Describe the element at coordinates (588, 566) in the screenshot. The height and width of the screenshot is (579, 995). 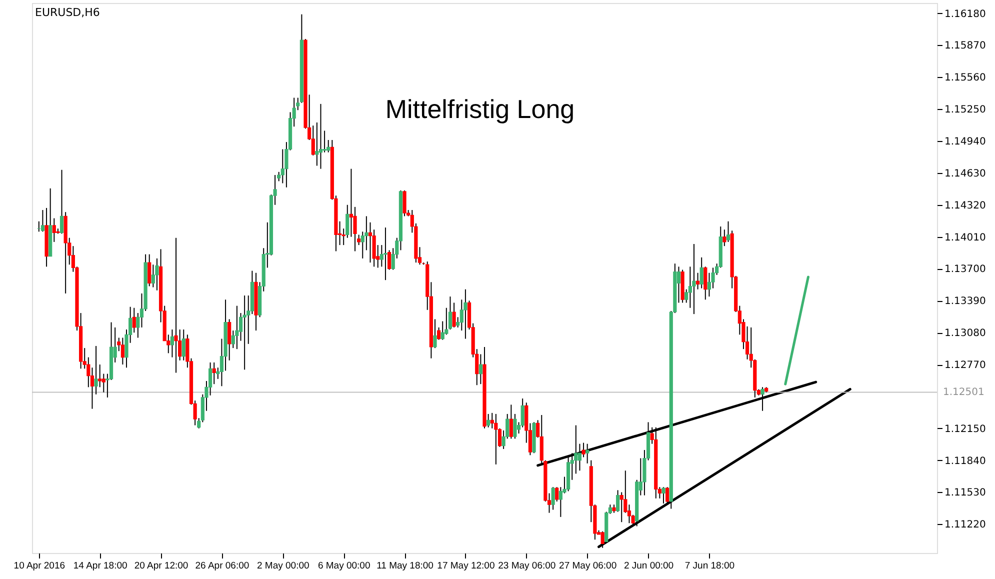
I see `x-tick-label: 27 May 06:00` at that location.